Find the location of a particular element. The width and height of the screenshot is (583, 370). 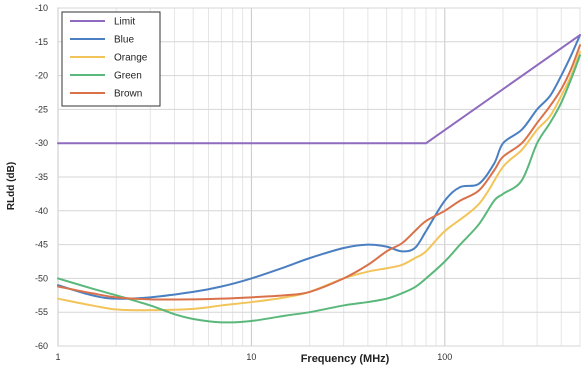

y-tick-label: -15 is located at coordinates (41, 42).